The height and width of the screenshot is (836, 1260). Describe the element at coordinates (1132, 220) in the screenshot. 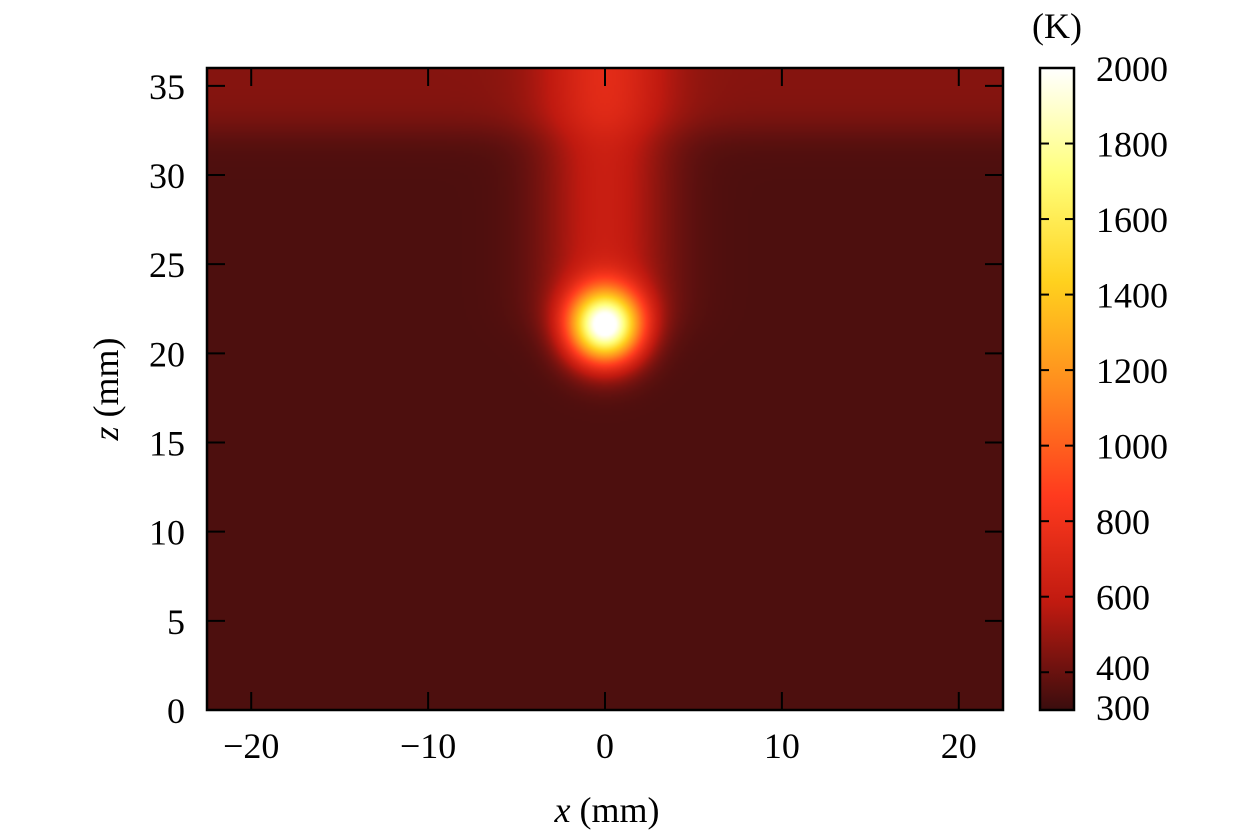

I see `colorbar-tick-label: 1600` at that location.